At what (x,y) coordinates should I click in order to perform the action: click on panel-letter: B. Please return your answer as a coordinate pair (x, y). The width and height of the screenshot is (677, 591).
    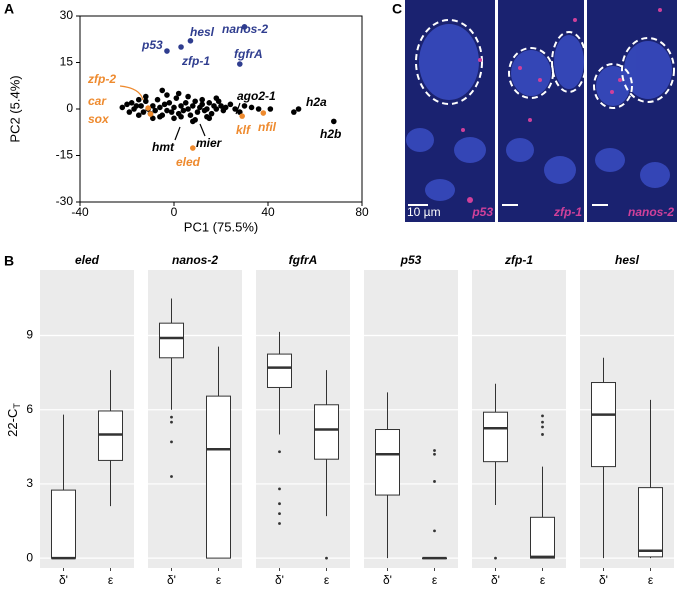
    Looking at the image, I should click on (9, 261).